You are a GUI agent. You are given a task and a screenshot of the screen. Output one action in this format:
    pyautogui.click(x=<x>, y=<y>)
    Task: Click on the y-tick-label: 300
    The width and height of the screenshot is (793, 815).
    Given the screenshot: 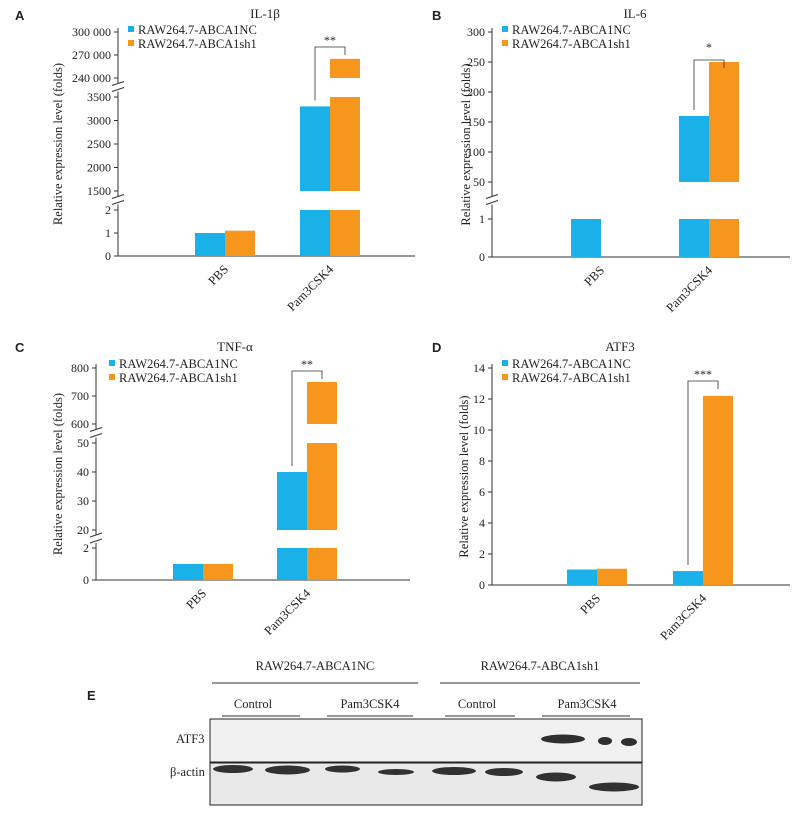 What is the action you would take?
    pyautogui.click(x=476, y=32)
    